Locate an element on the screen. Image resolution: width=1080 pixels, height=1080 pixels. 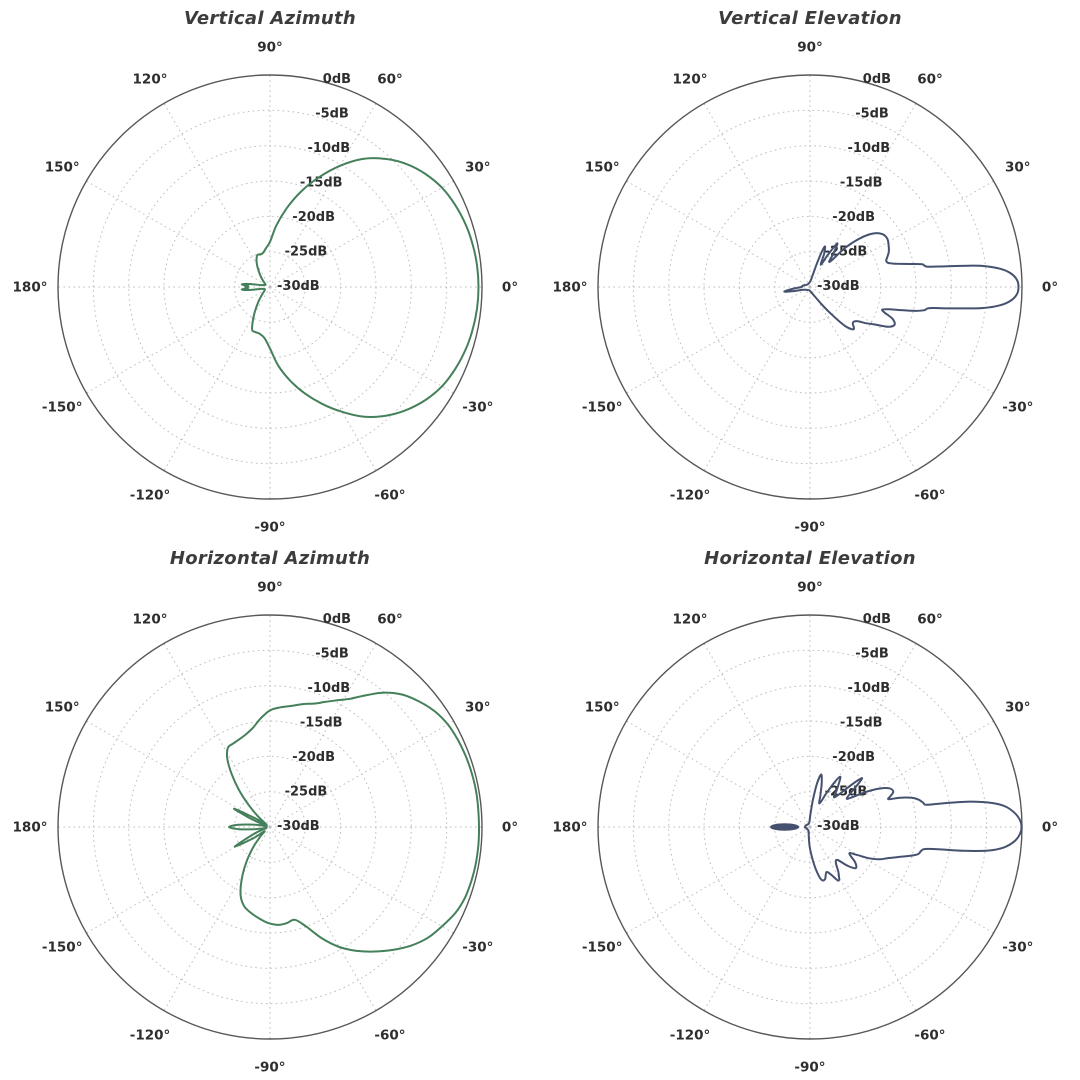
back-lobe is located at coordinates (785, 827).